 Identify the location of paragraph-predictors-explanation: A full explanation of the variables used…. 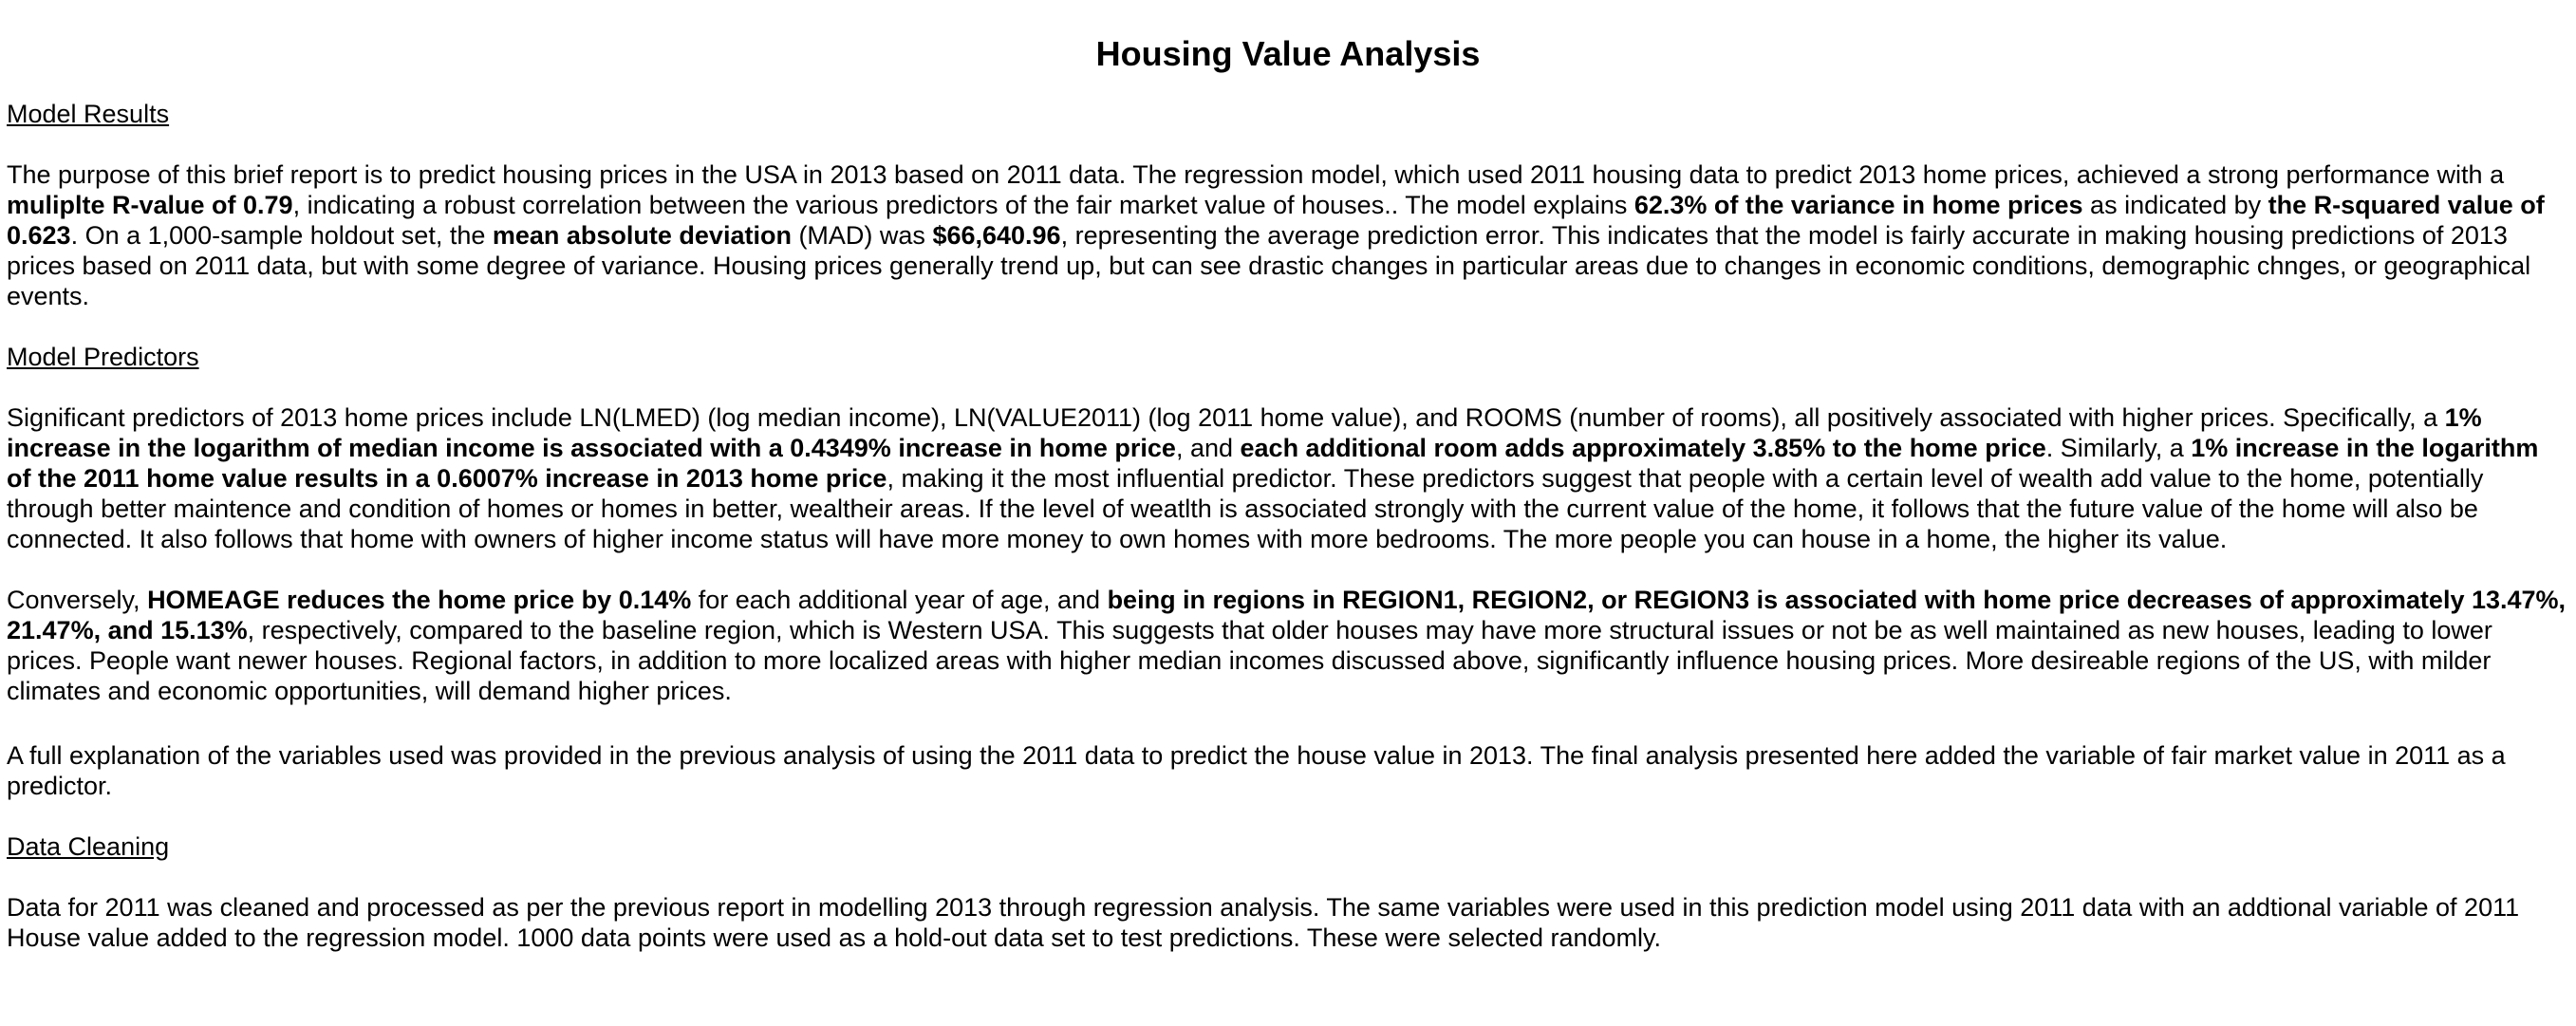
(1256, 770).